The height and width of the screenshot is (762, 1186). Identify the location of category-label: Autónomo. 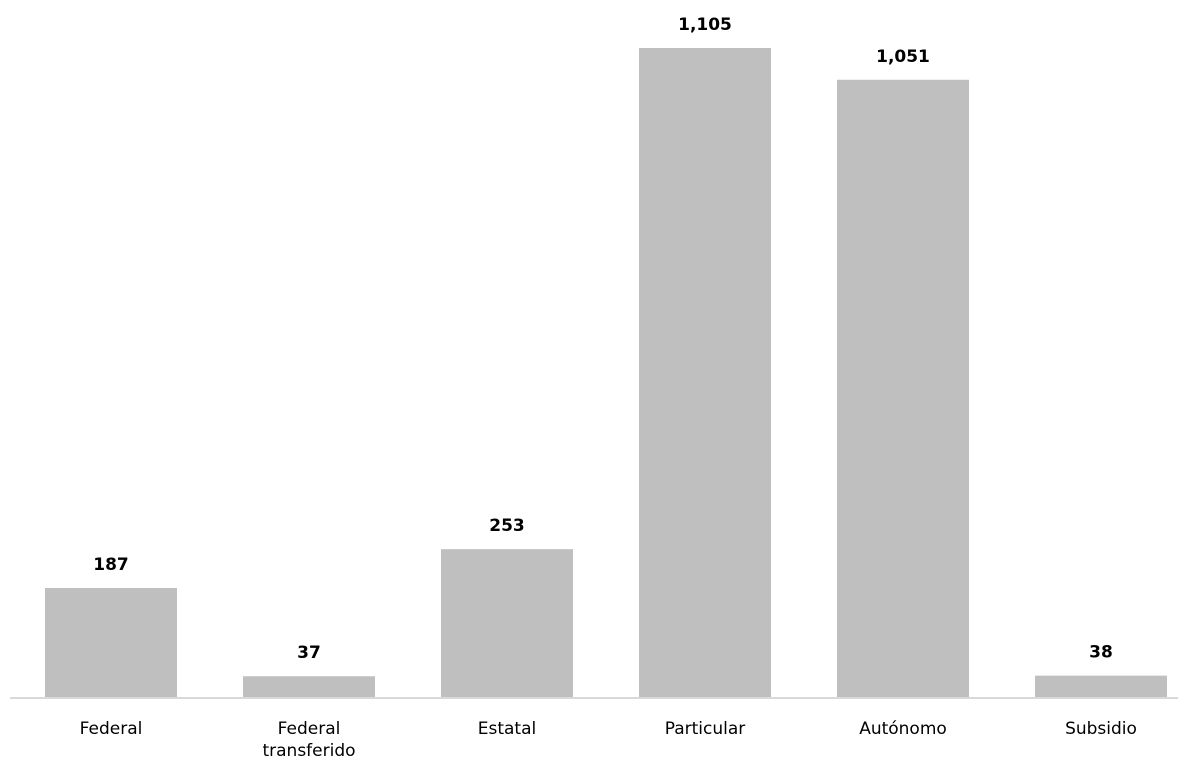
(903, 729).